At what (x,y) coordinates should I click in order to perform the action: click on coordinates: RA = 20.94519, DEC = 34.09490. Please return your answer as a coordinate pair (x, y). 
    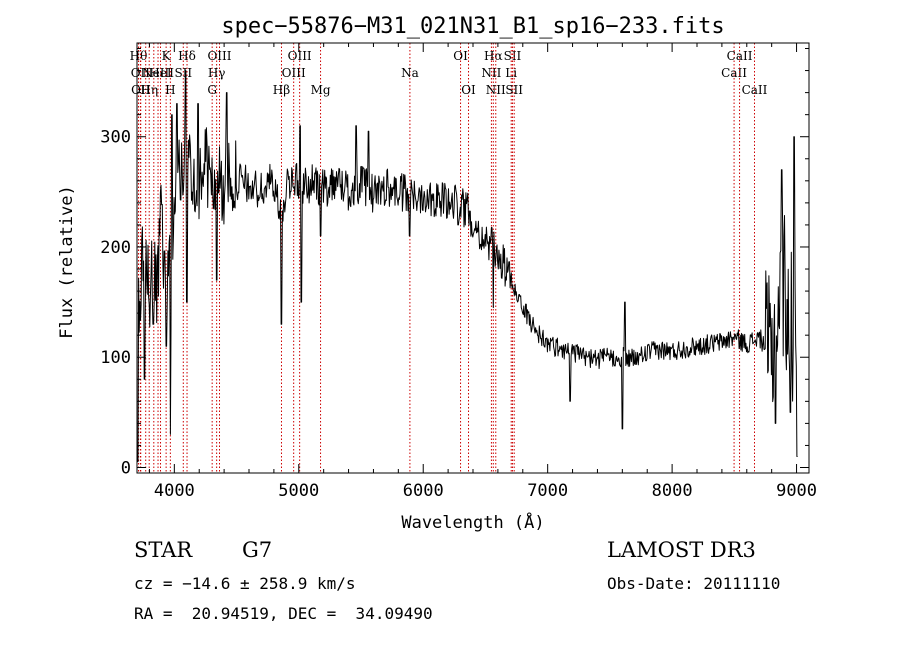
    Looking at the image, I should click on (283, 613).